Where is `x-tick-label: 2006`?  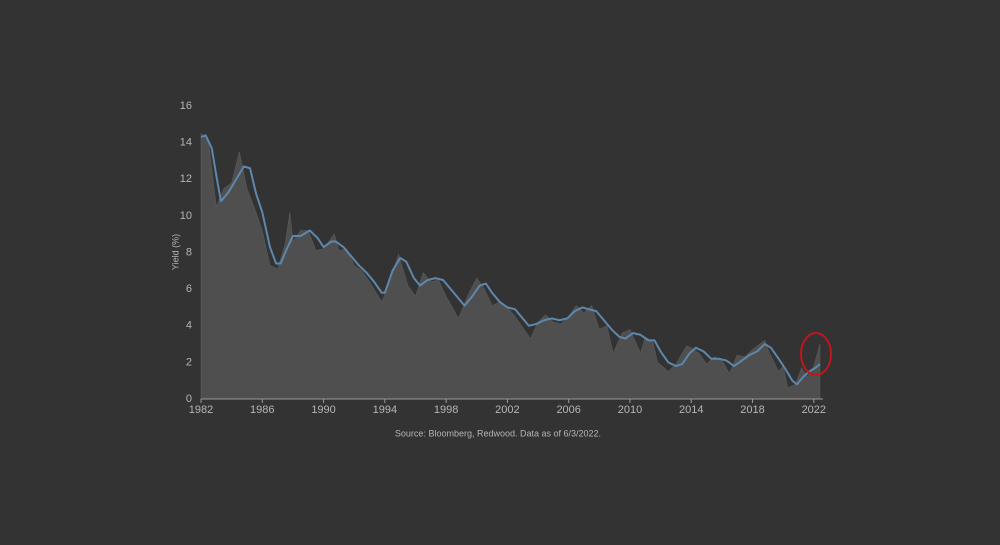
x-tick-label: 2006 is located at coordinates (568, 410).